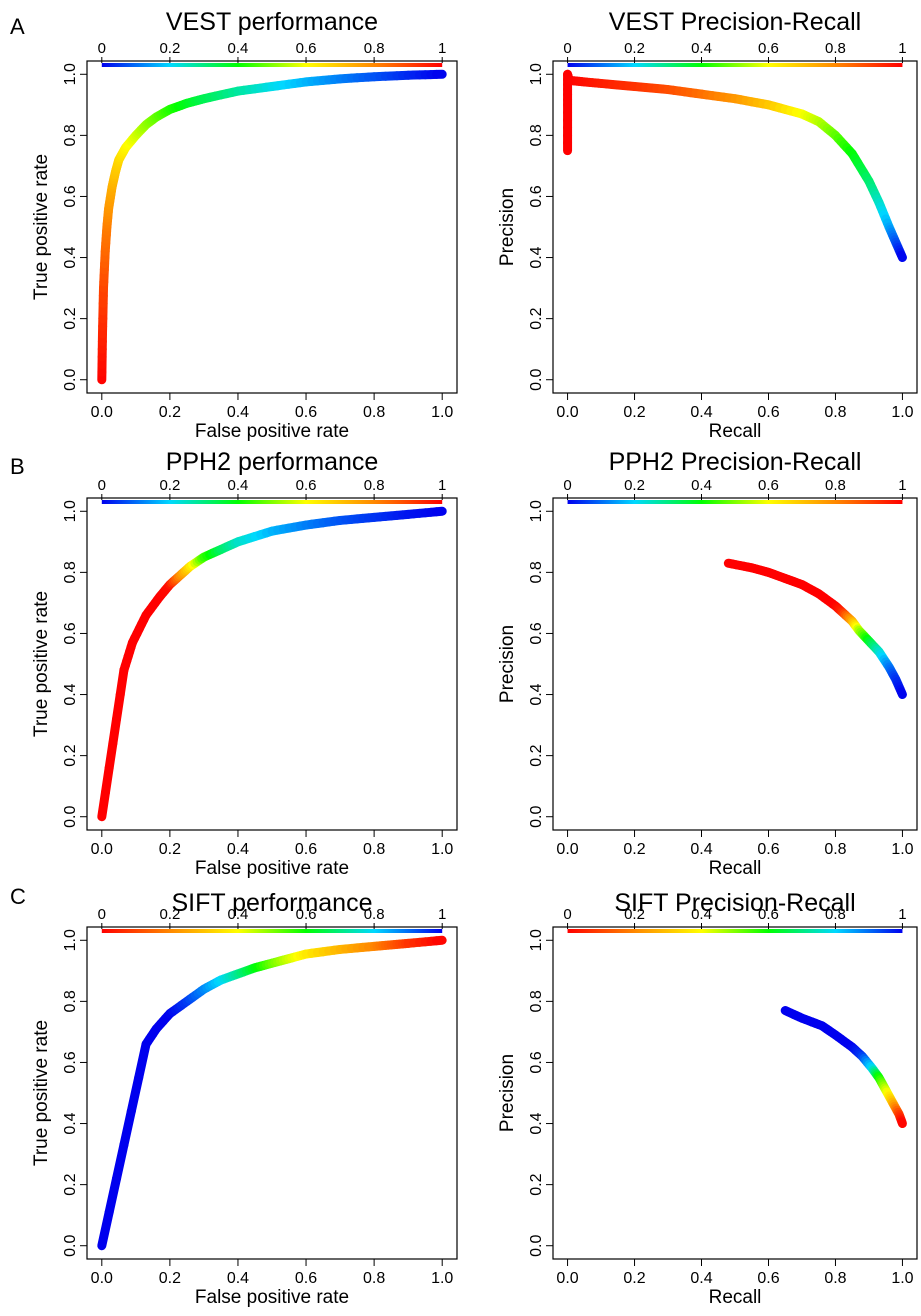  What do you see at coordinates (734, 903) in the screenshot?
I see `chart-title: SIFT Precision-Recall` at bounding box center [734, 903].